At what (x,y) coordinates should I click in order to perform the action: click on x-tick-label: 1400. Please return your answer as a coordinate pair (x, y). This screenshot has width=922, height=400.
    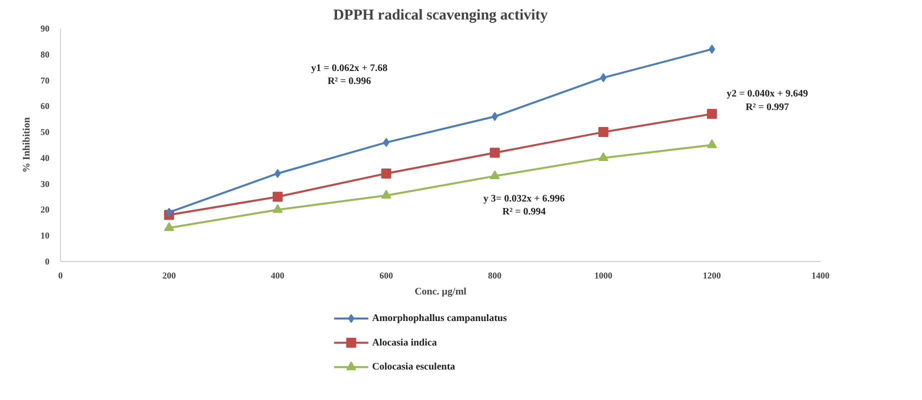
    Looking at the image, I should click on (821, 275).